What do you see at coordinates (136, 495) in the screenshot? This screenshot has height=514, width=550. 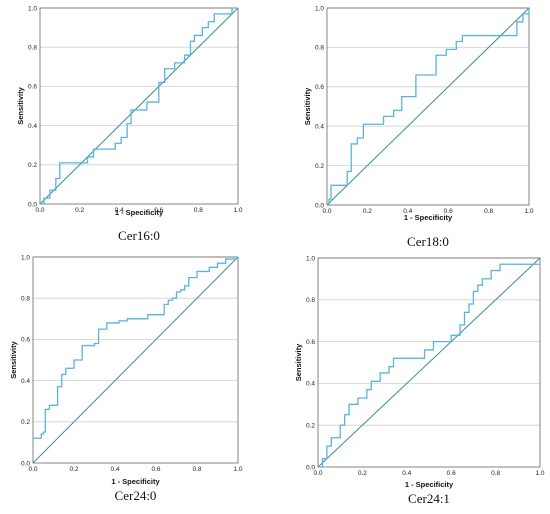 I see `panel-caption: Cer24:0` at bounding box center [136, 495].